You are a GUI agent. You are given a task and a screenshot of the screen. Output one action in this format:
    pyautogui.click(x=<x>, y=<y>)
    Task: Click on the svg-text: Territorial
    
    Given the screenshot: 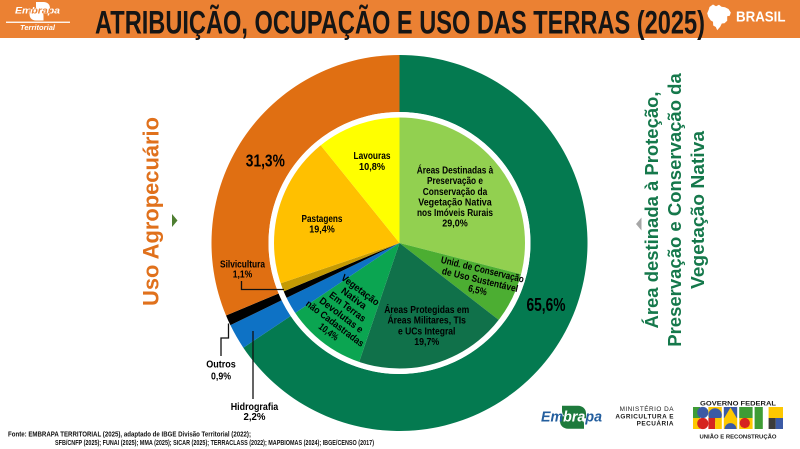 What is the action you would take?
    pyautogui.click(x=38, y=28)
    